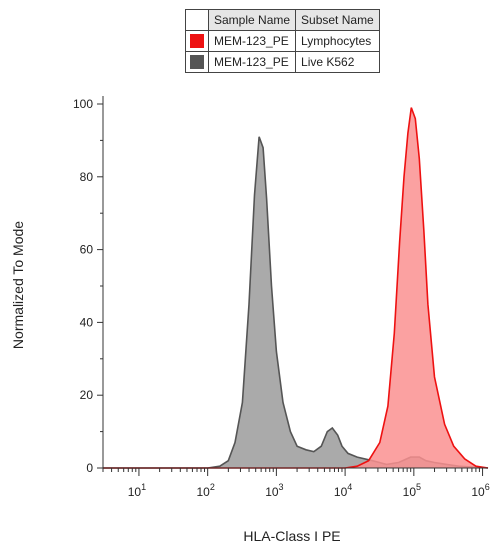 The height and width of the screenshot is (553, 500). I want to click on legend-swatch-lymphocytes, so click(197, 41).